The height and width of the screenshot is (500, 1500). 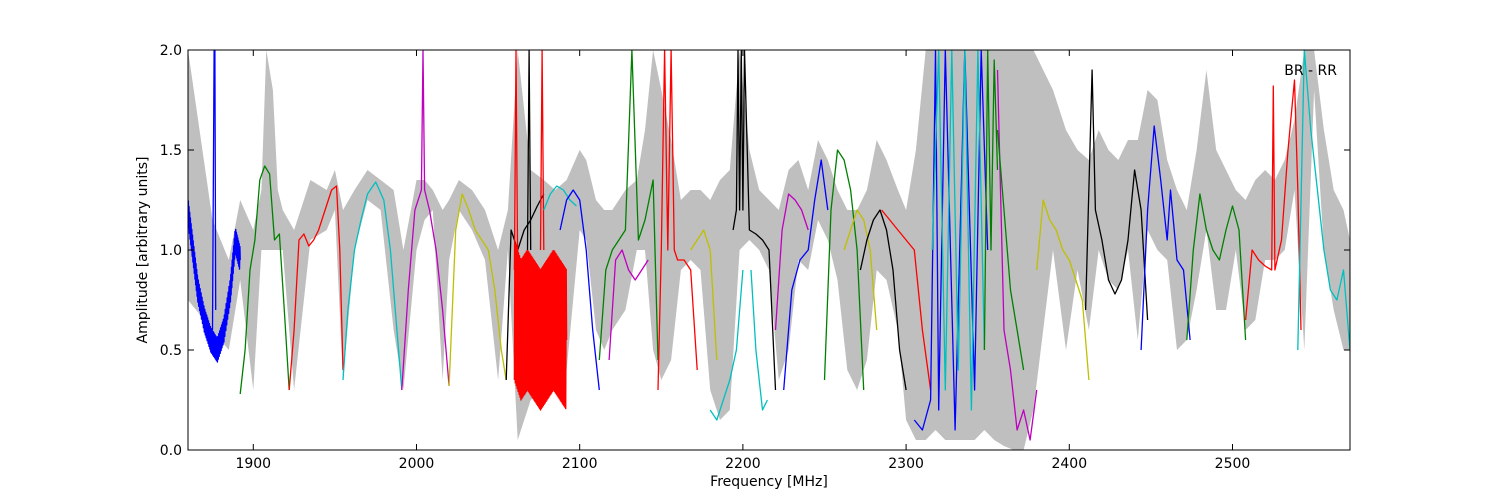 I want to click on x-tick-label: 2200, so click(x=743, y=464).